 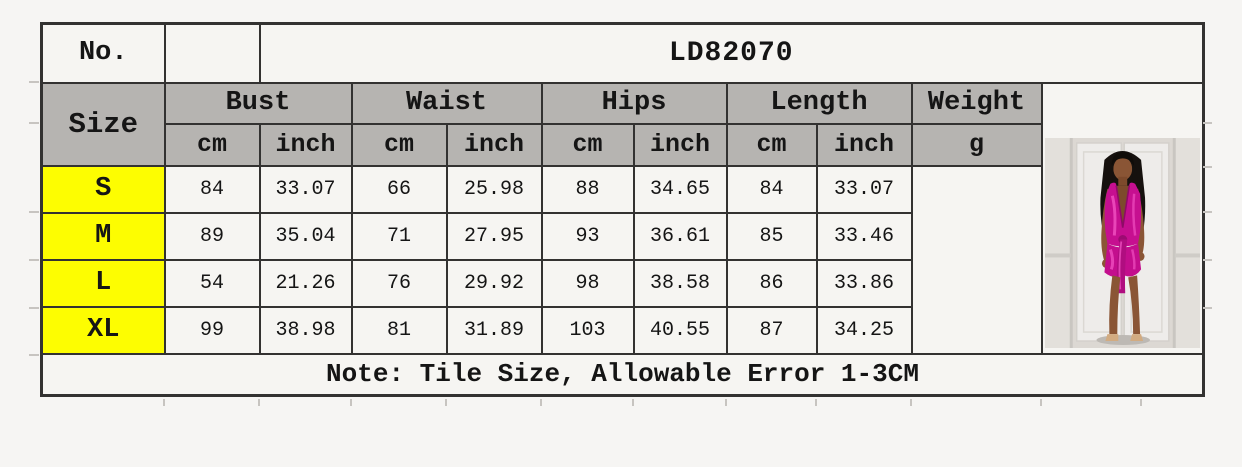 I want to click on l-waist-cm: 76, so click(x=399, y=283).